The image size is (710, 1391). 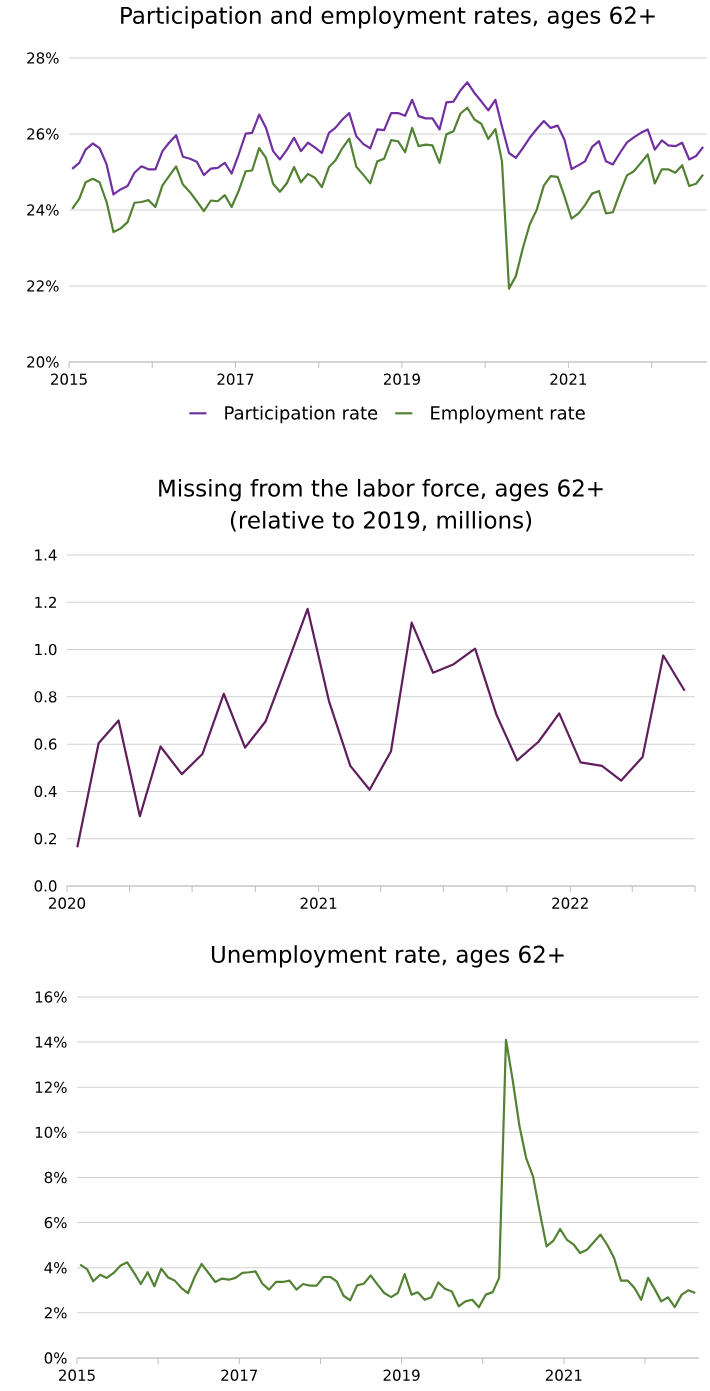 What do you see at coordinates (51, 1132) in the screenshot?
I see `y-tick-label: 10%` at bounding box center [51, 1132].